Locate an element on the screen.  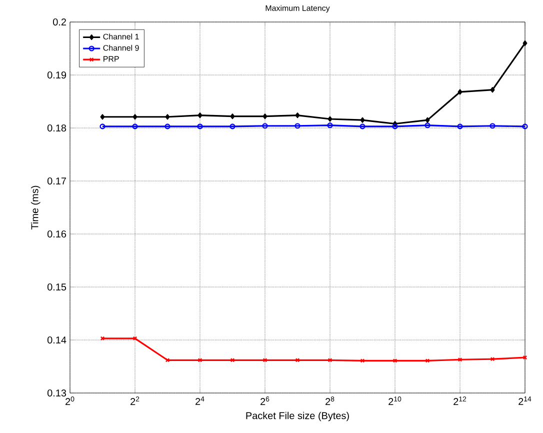
y-tick-label: 0.17 is located at coordinates (56, 181).